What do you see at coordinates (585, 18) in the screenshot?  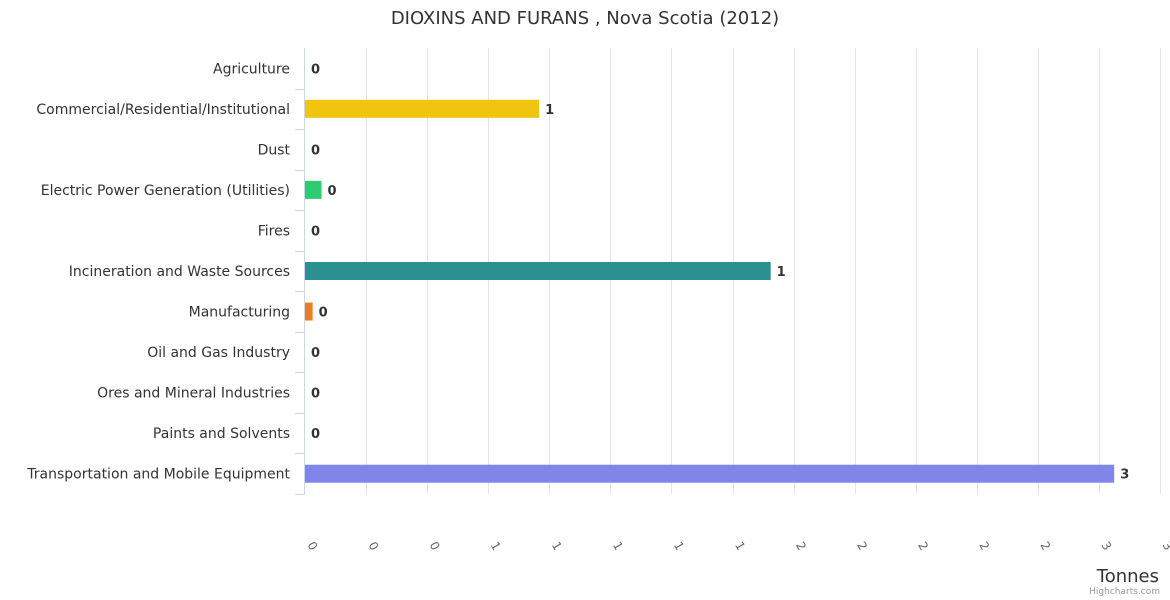 I see `chart-title: DIOXINS AND FURANS , Nova Scotia (2012)` at bounding box center [585, 18].